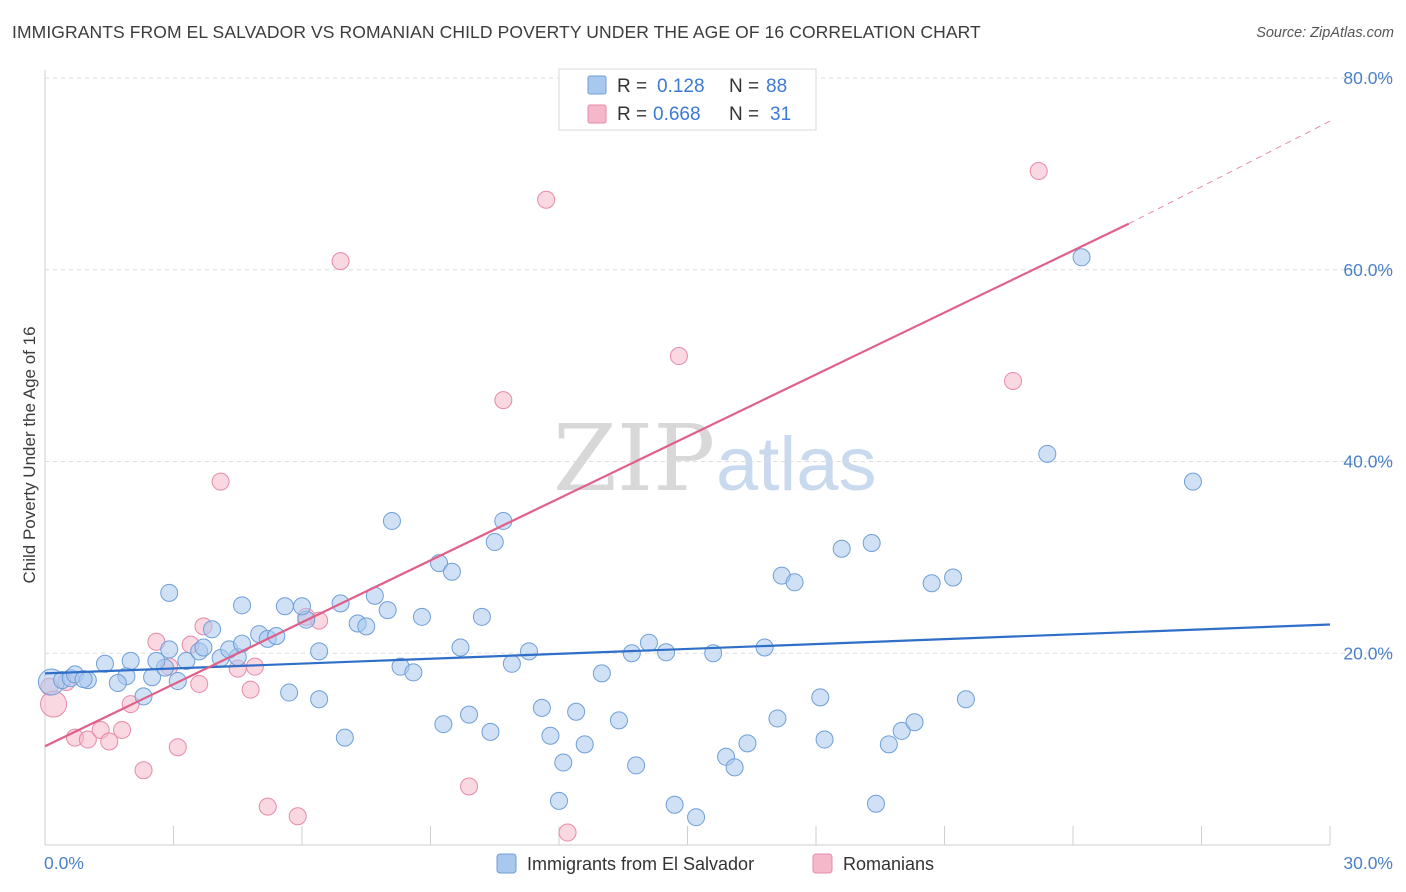  I want to click on watermark-atlas: atlas, so click(796, 464).